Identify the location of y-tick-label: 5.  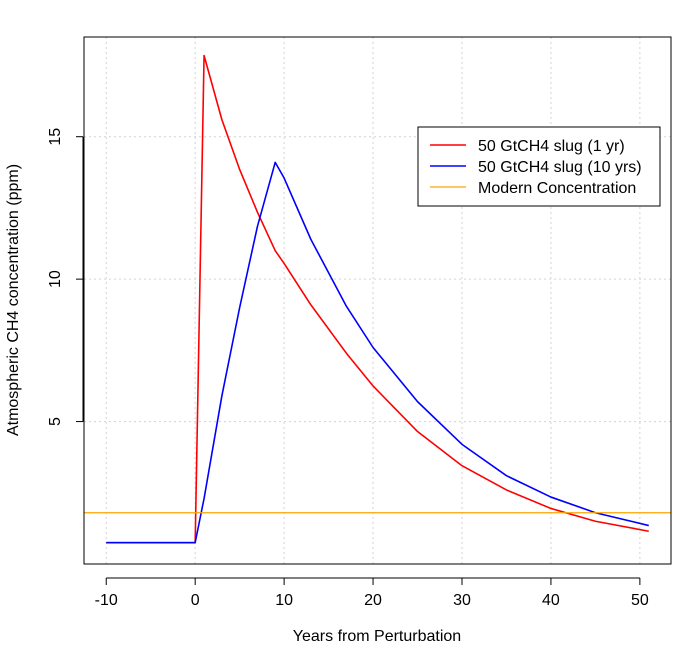
(55, 421).